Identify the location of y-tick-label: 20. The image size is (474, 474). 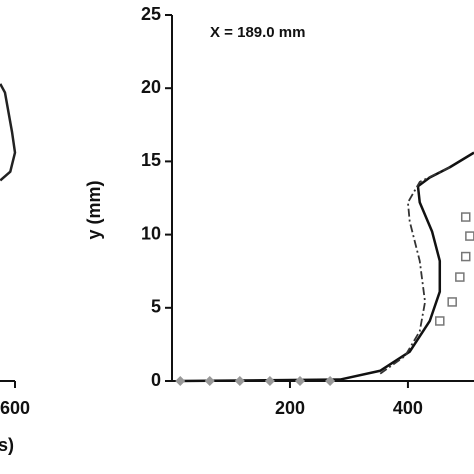
(151, 87).